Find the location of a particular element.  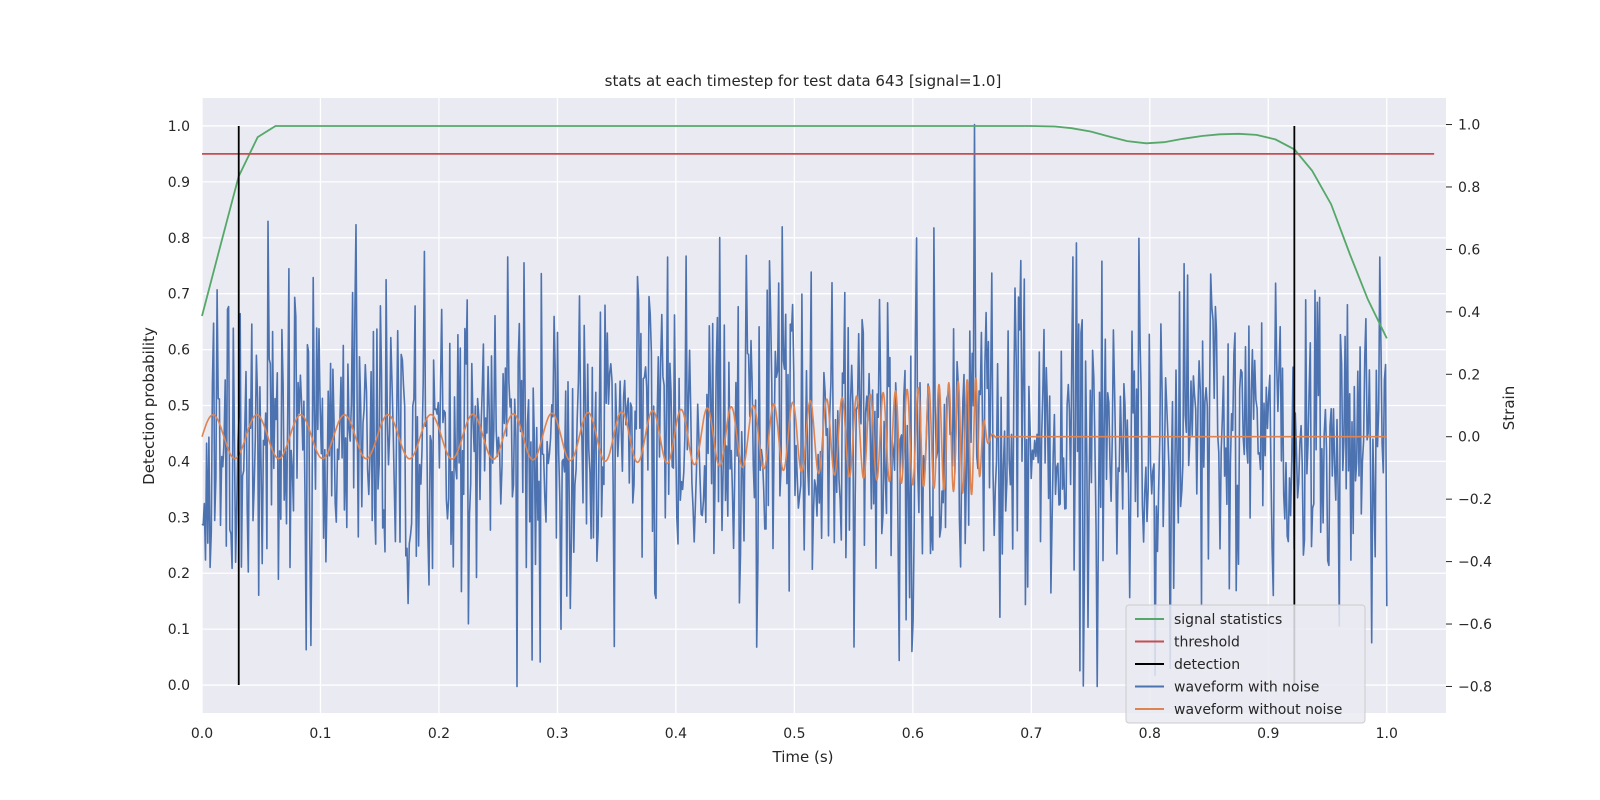

legend-label: signal statistics is located at coordinates (1228, 620).